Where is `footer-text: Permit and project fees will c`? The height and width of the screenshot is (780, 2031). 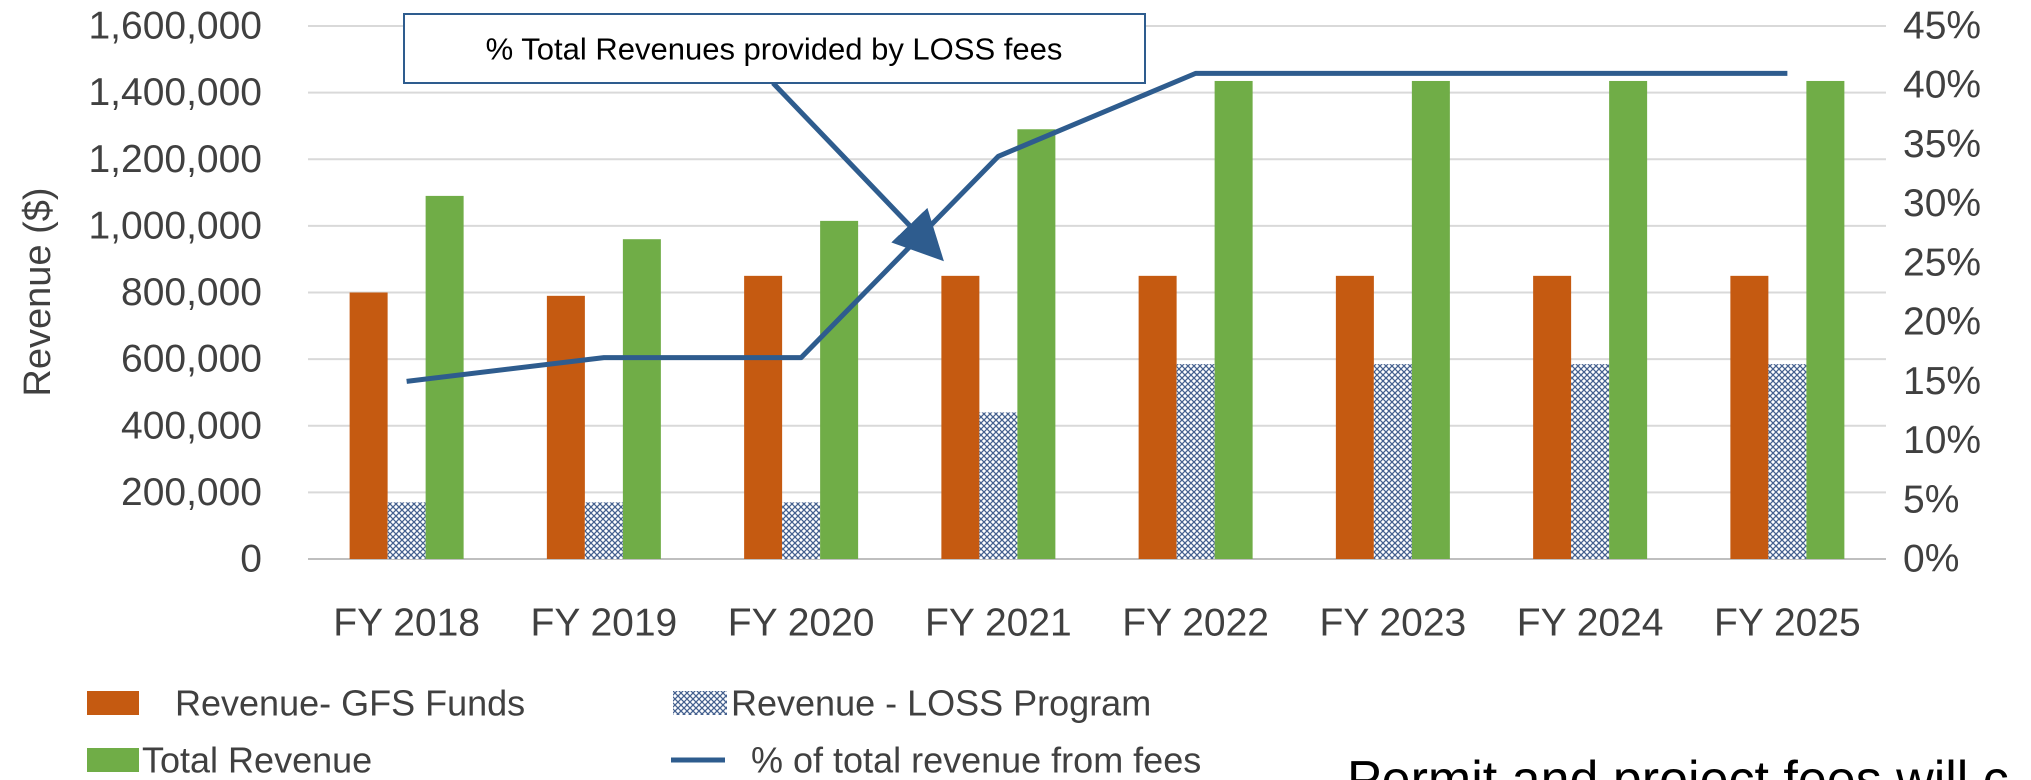
footer-text: Permit and project fees will c is located at coordinates (1678, 765).